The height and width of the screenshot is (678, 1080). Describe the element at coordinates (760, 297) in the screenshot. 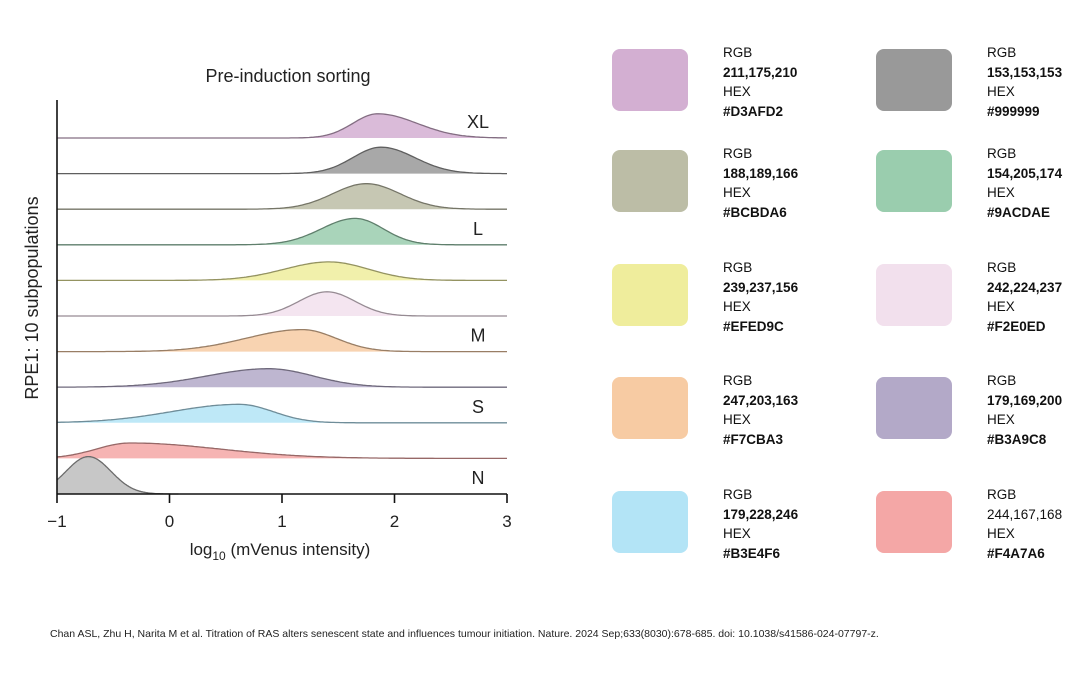

I see `swatch-info-yellow: RGB 239,237,156 HEX #EFED9C` at that location.